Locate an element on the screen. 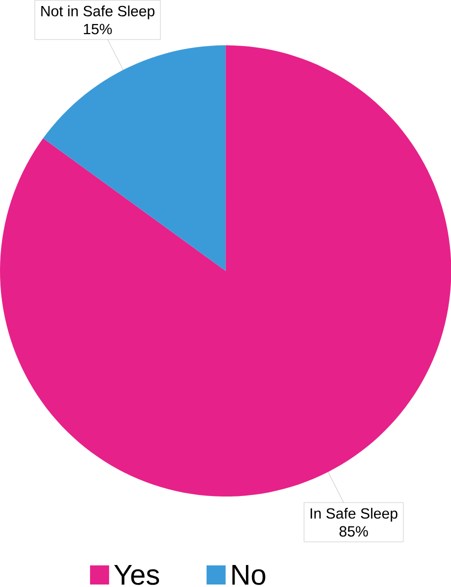 The image size is (451, 587). legend-label: No is located at coordinates (249, 574).